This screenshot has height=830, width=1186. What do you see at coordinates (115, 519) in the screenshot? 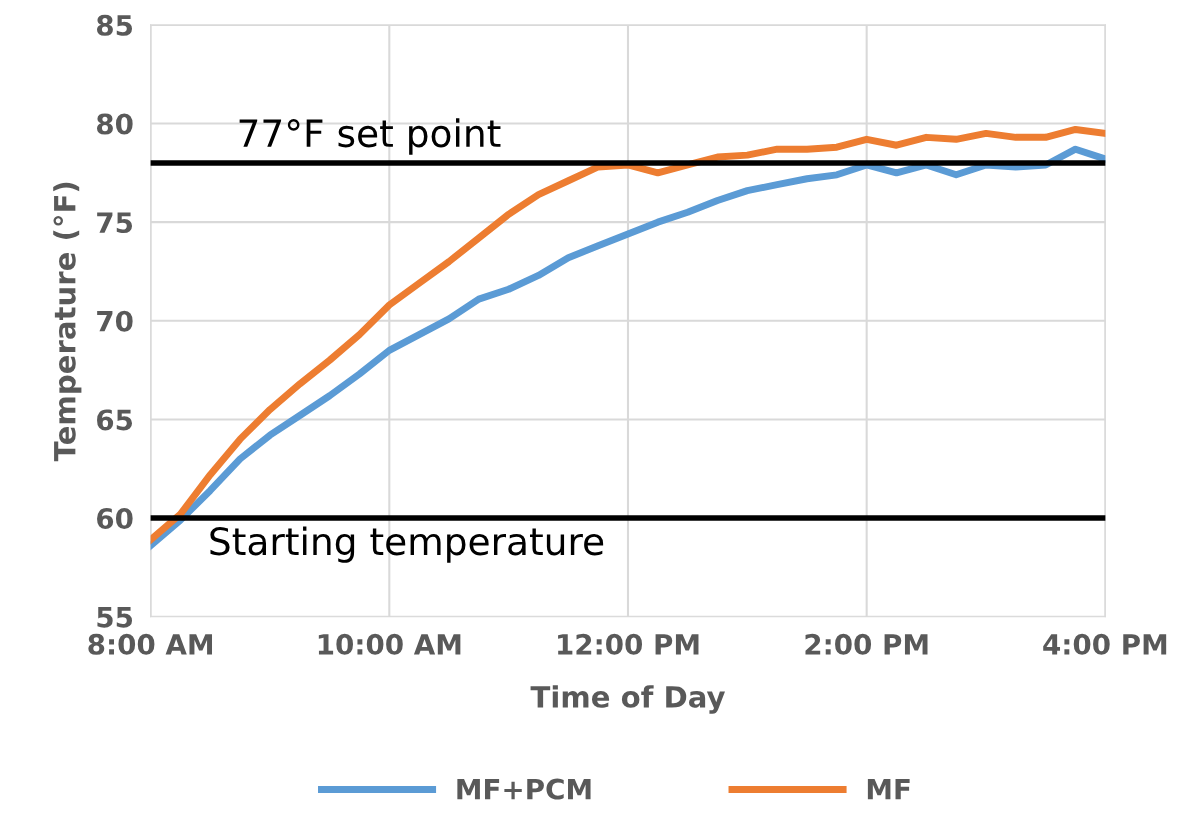
I see `y-tick-label: 60` at bounding box center [115, 519].